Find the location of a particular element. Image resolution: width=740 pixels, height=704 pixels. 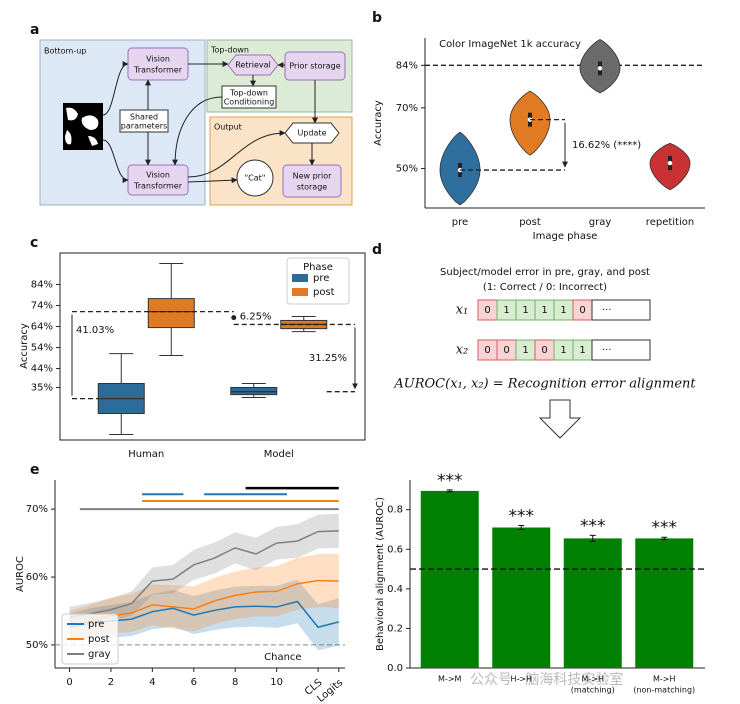

y-tick-label: 74% is located at coordinates (42, 306).